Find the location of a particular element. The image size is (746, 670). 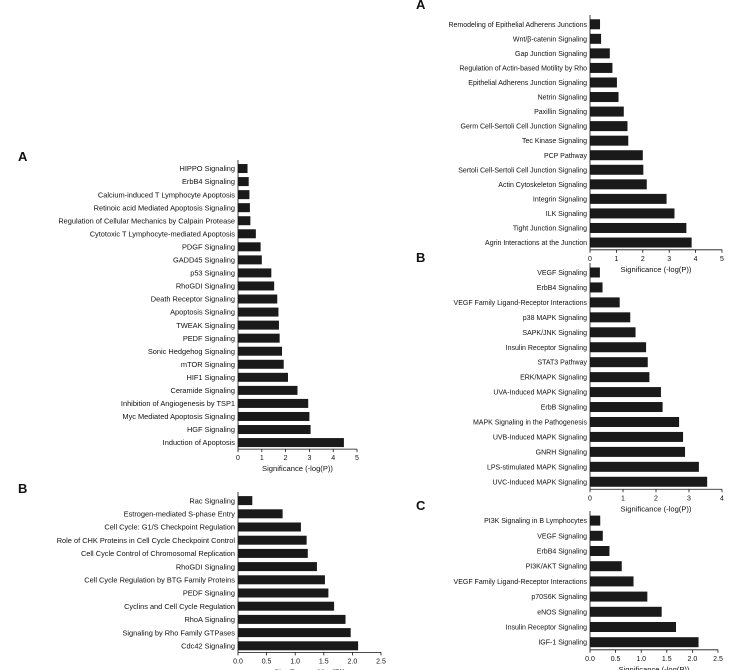

x-tick-label: 2.5 is located at coordinates (718, 659).